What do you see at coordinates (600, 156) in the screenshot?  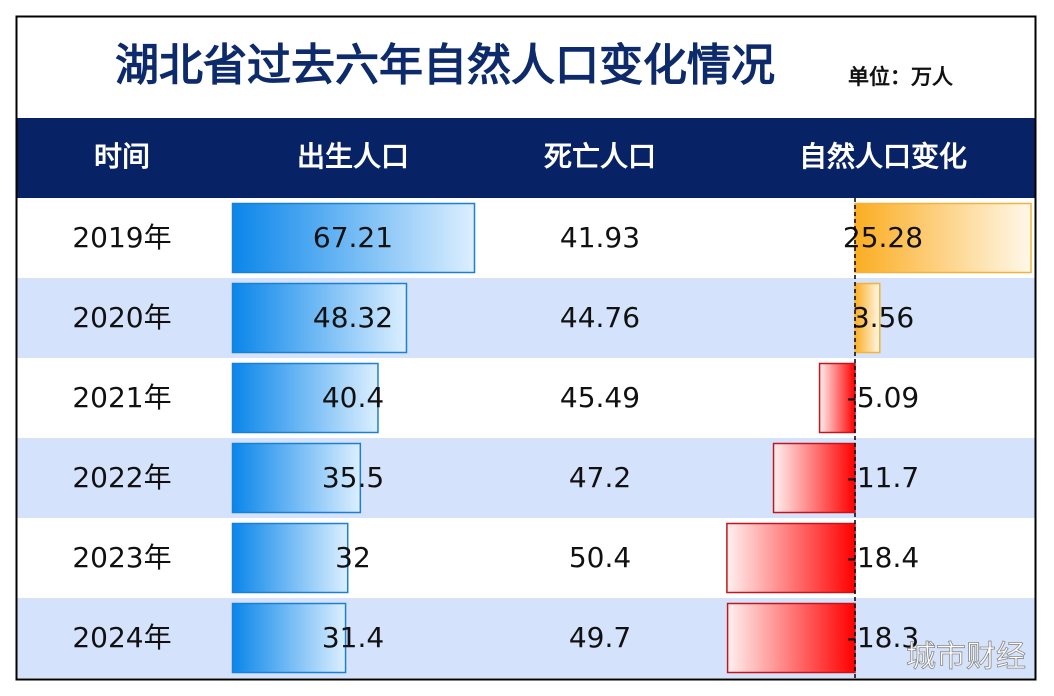 I see `column-header: 死亡人口` at bounding box center [600, 156].